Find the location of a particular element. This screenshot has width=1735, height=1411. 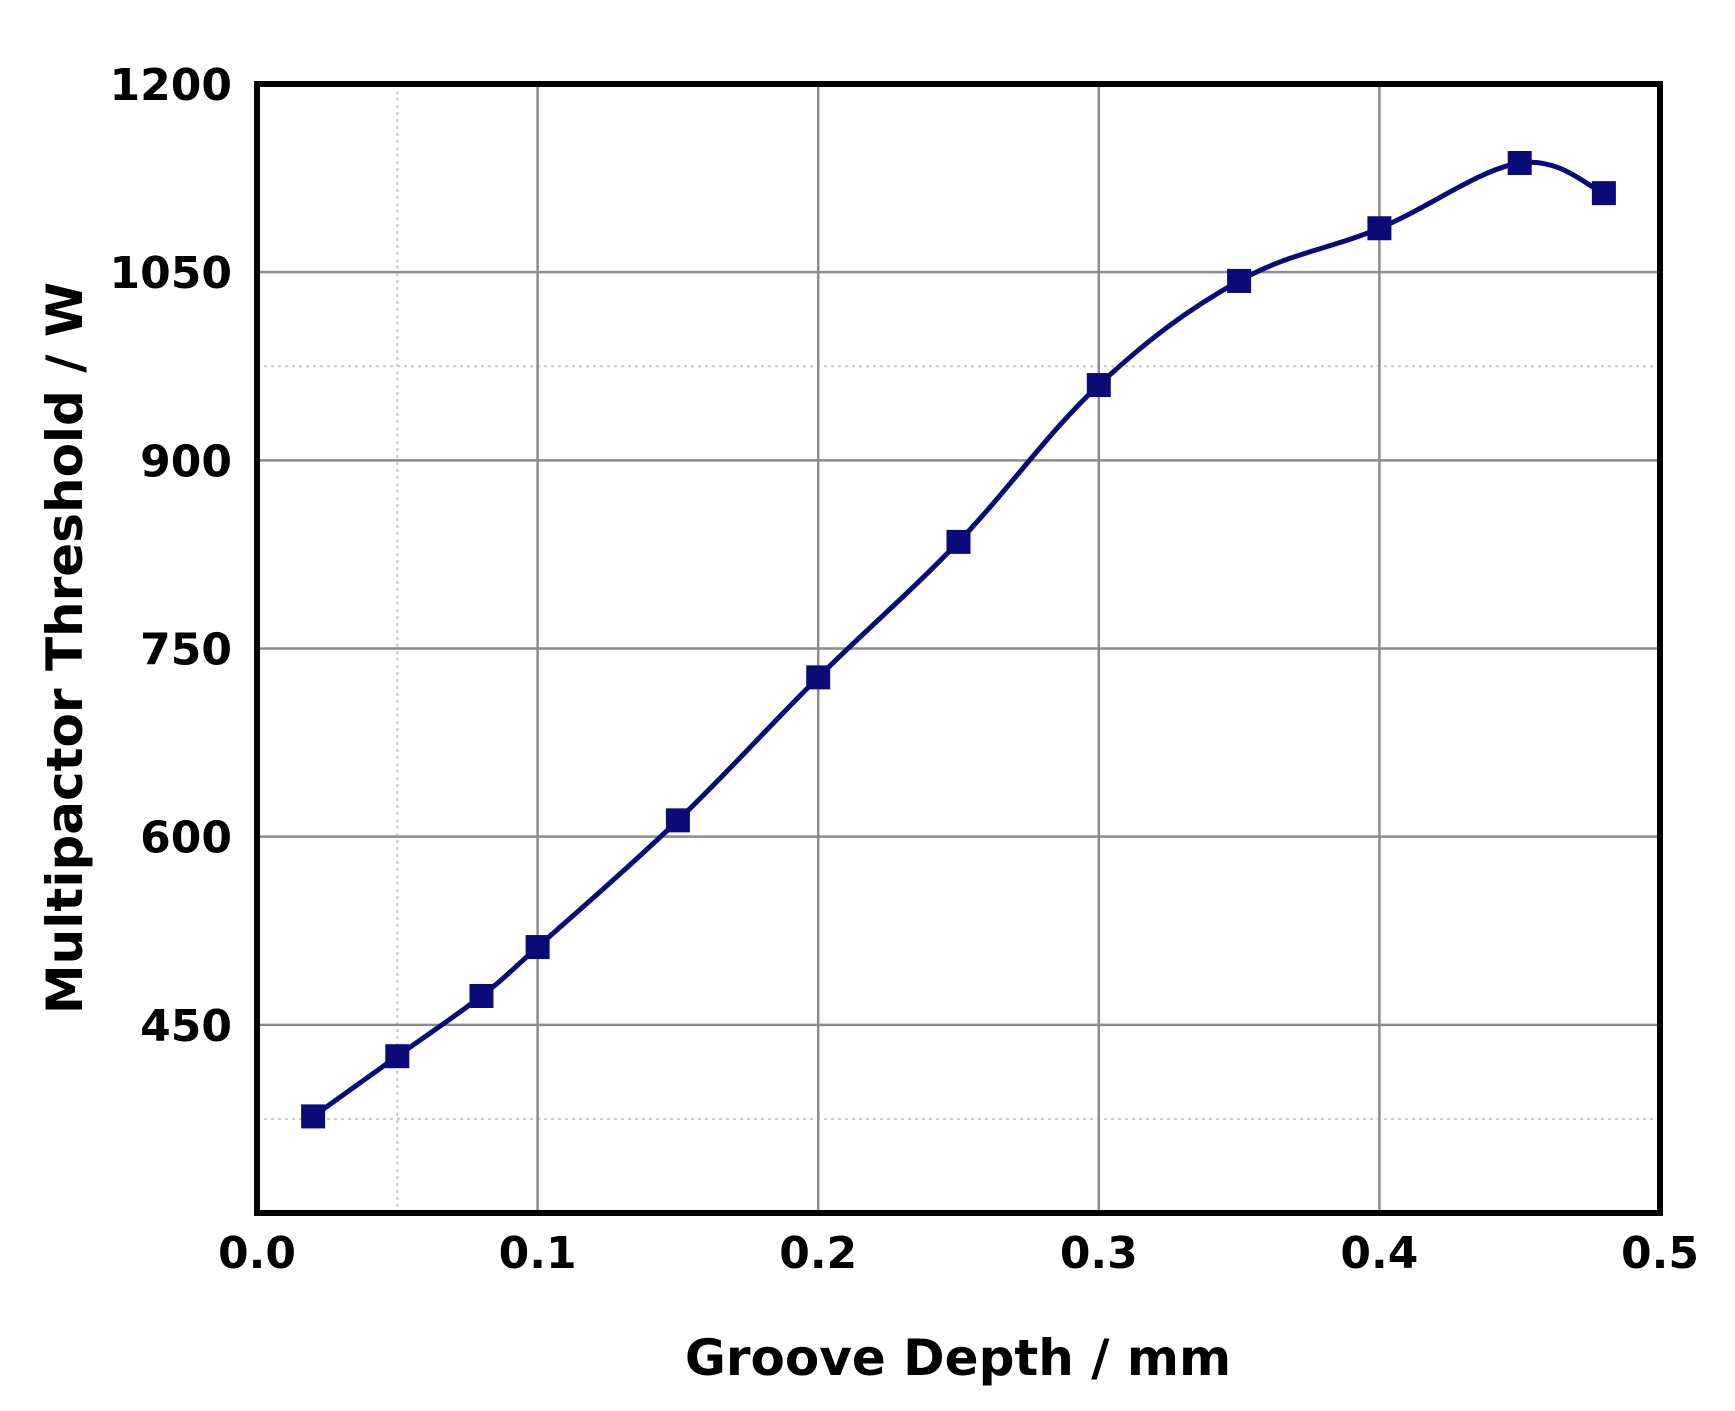

x-tick-label-2: 0.2 is located at coordinates (818, 1253).